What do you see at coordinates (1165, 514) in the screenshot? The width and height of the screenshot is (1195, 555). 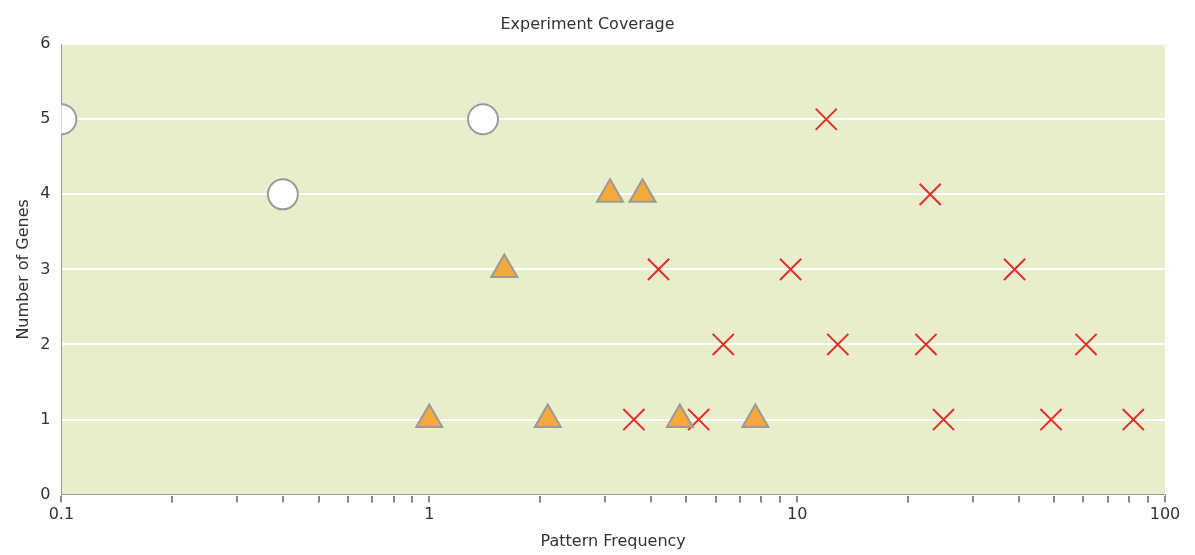 I see `x-tick-label: 100` at bounding box center [1165, 514].